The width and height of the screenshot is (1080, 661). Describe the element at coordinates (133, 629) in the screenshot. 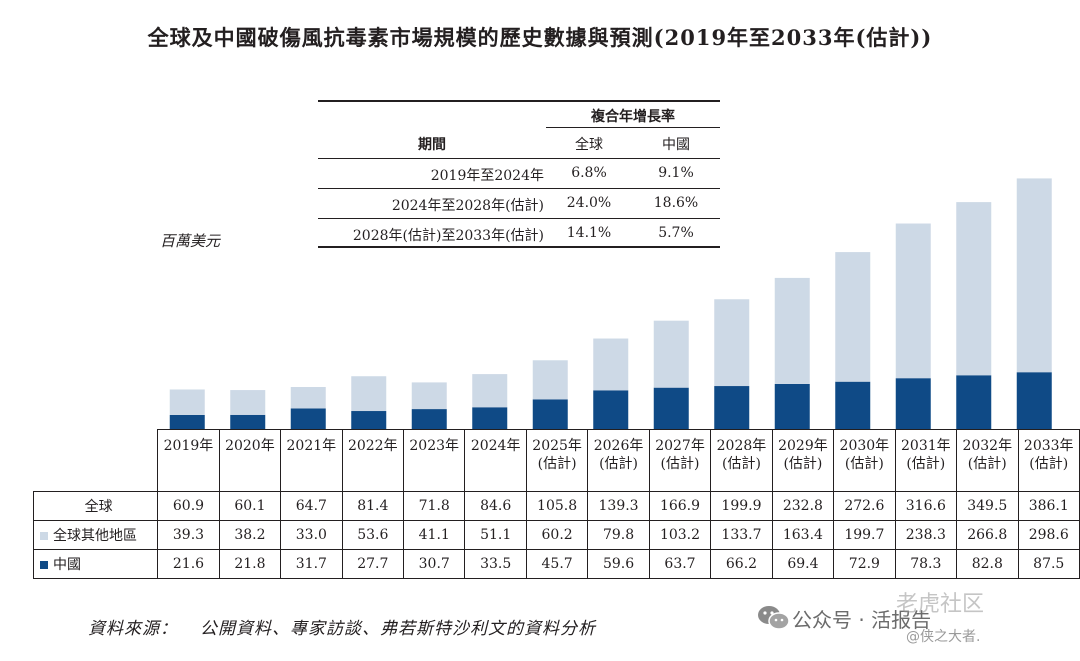

I see `source-label: 資料來源：` at that location.